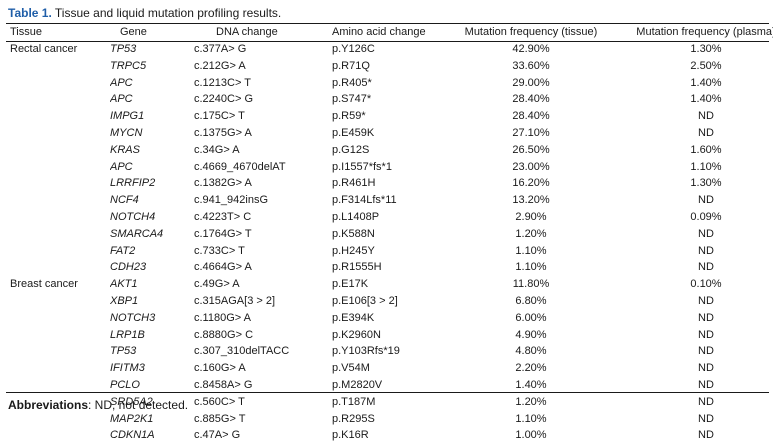  Describe the element at coordinates (706, 65) in the screenshot. I see `cell-mutation-frequency-plasma: 2.50%` at that location.